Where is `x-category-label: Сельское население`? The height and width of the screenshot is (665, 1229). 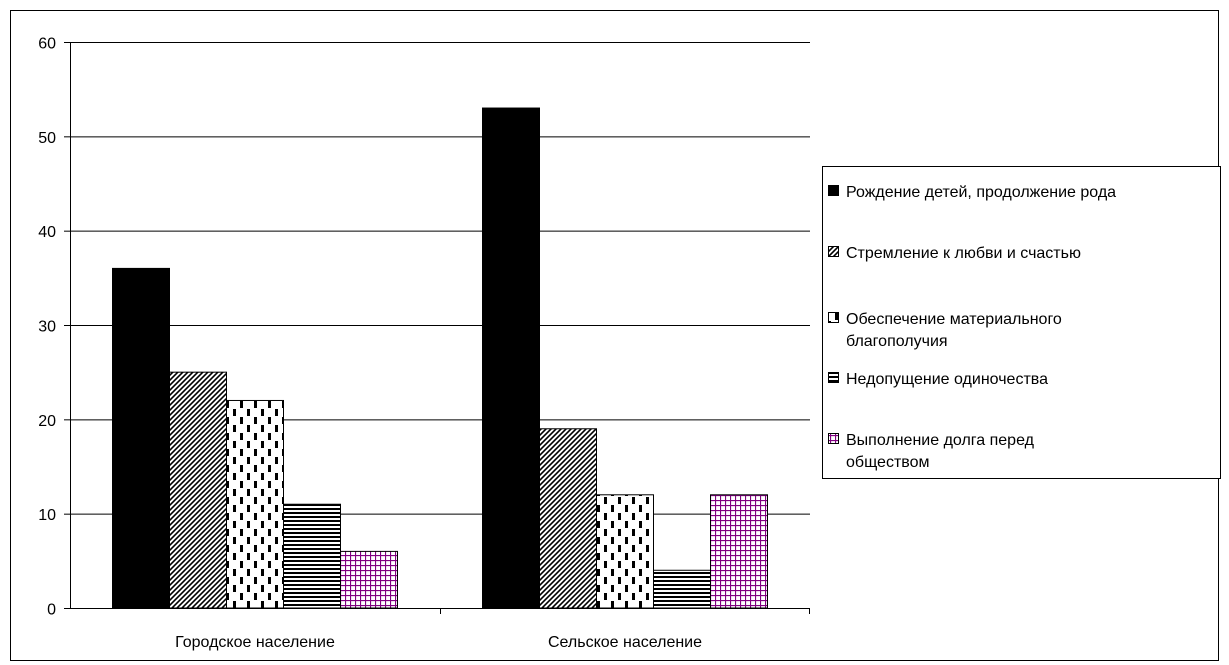 x-category-label: Сельское население is located at coordinates (625, 642).